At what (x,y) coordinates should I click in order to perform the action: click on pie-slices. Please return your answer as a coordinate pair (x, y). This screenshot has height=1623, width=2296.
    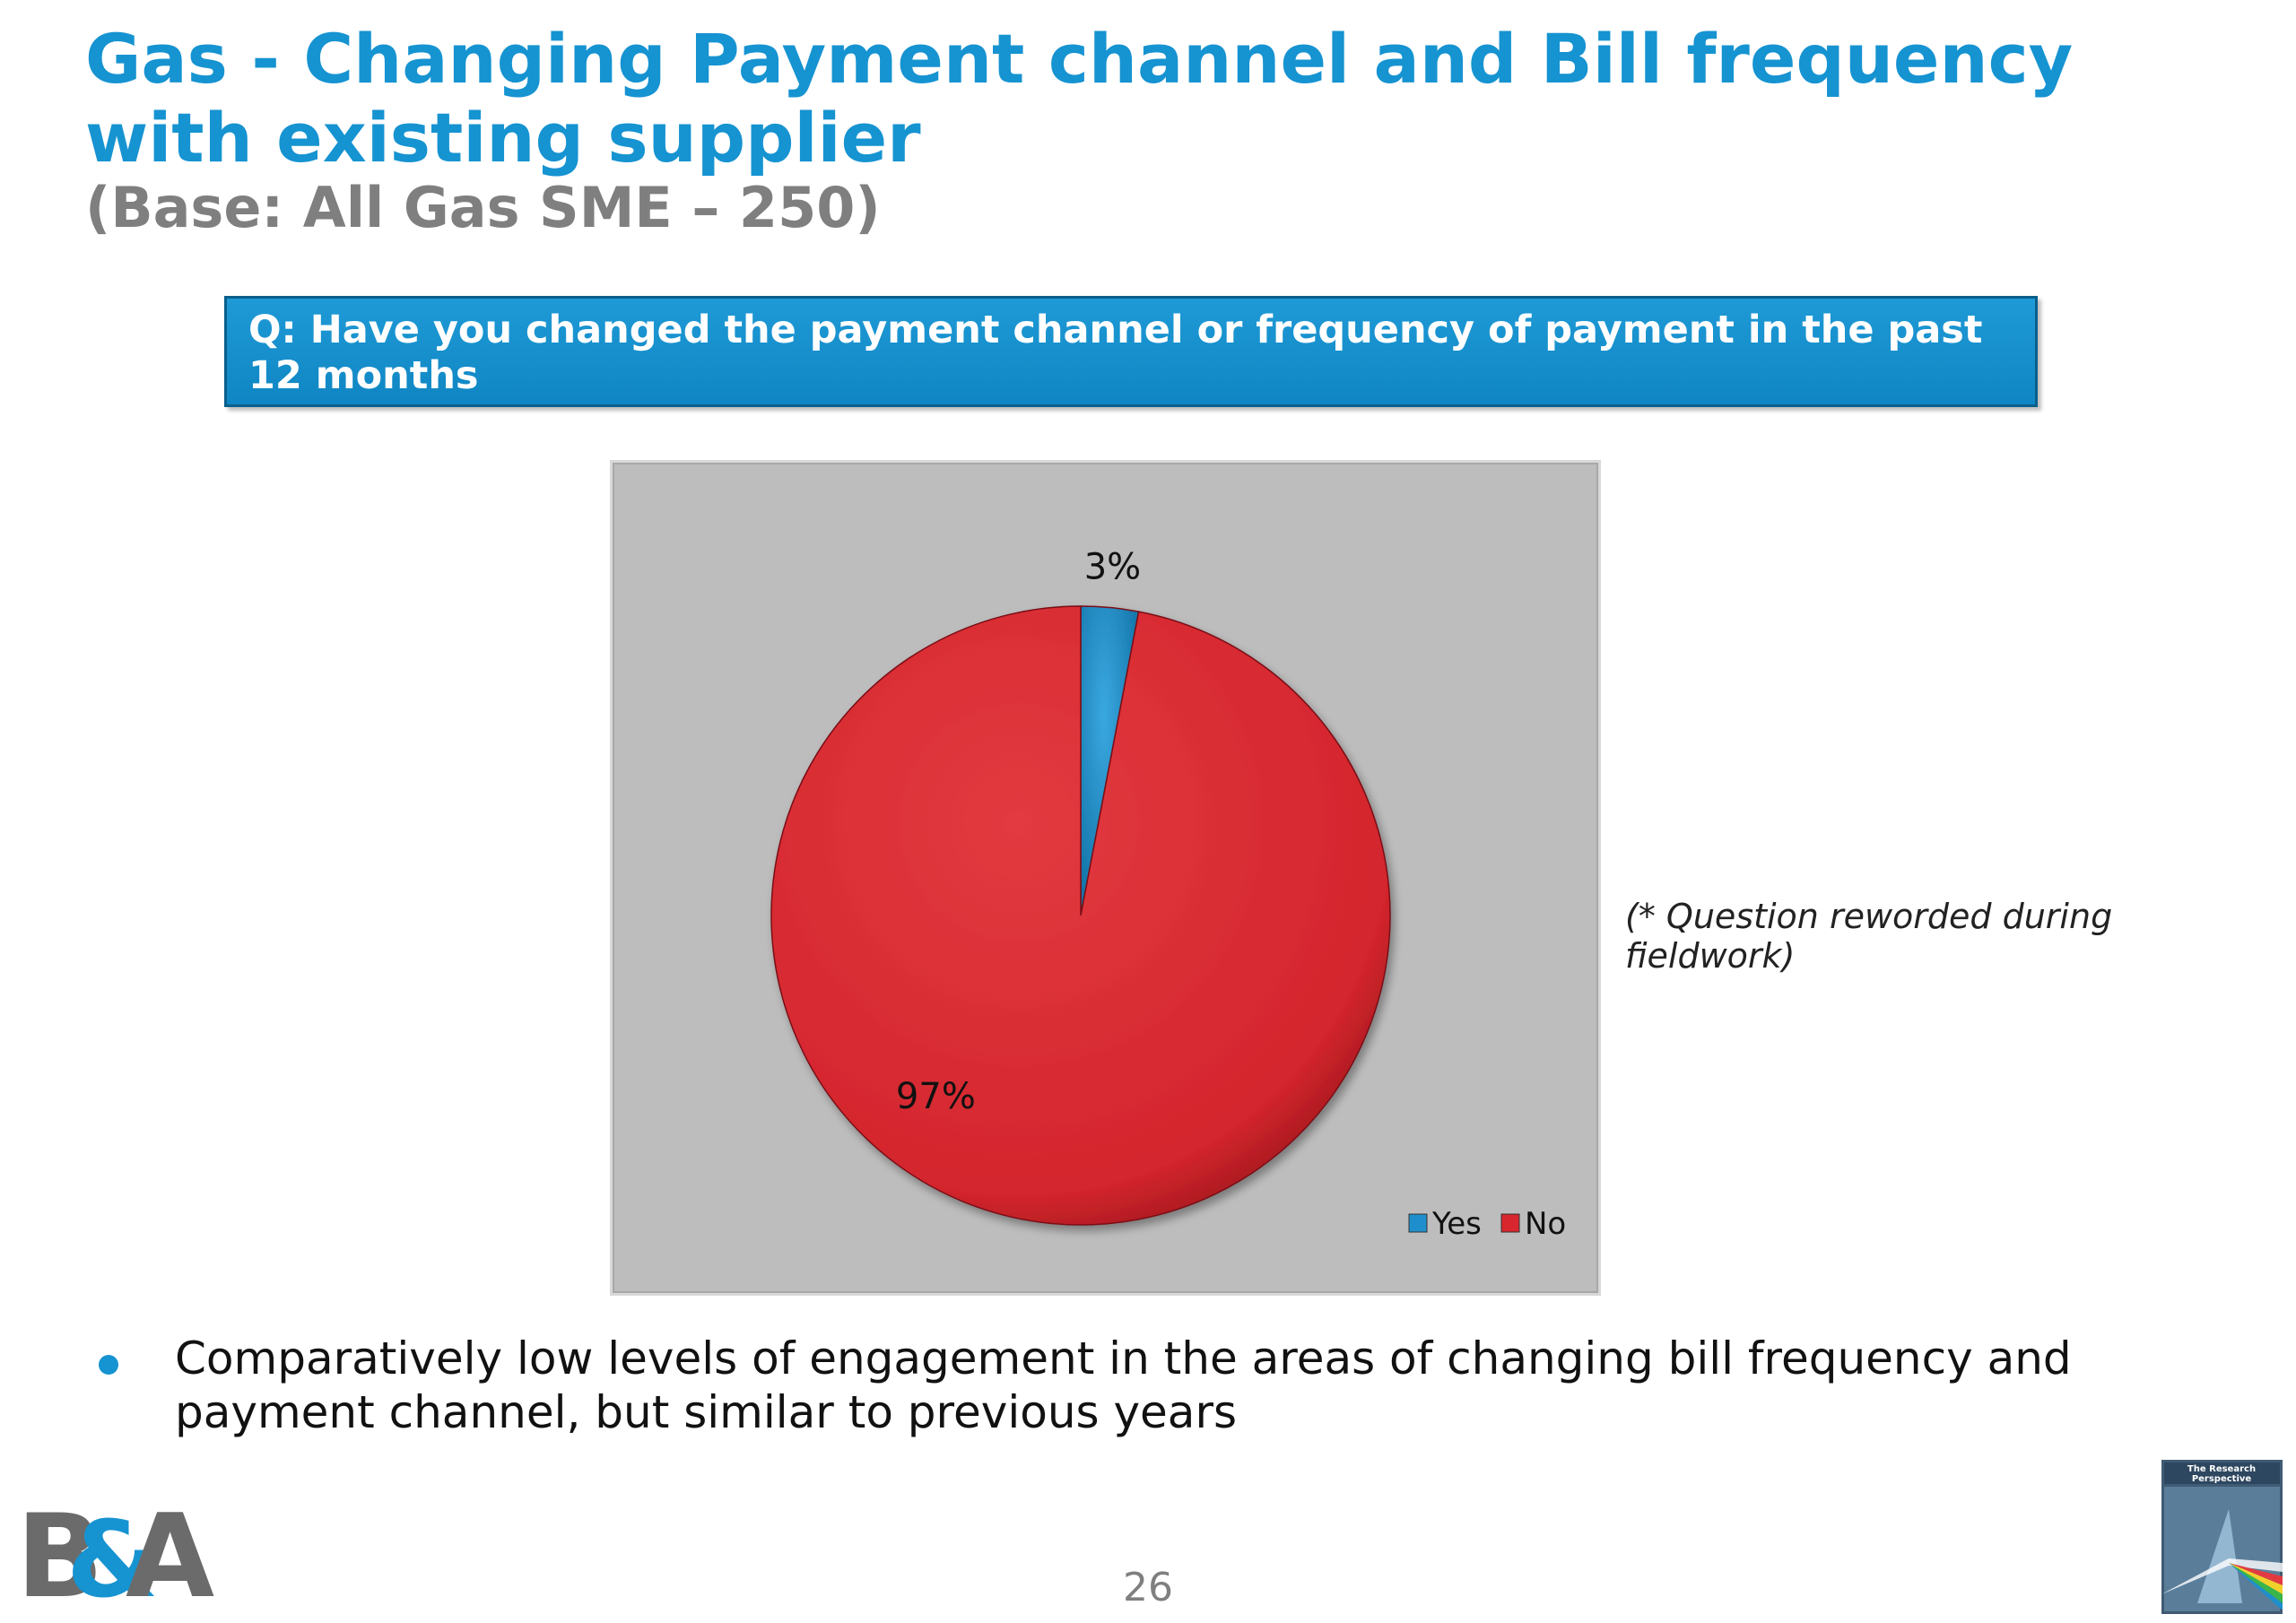
    Looking at the image, I should click on (1080, 915).